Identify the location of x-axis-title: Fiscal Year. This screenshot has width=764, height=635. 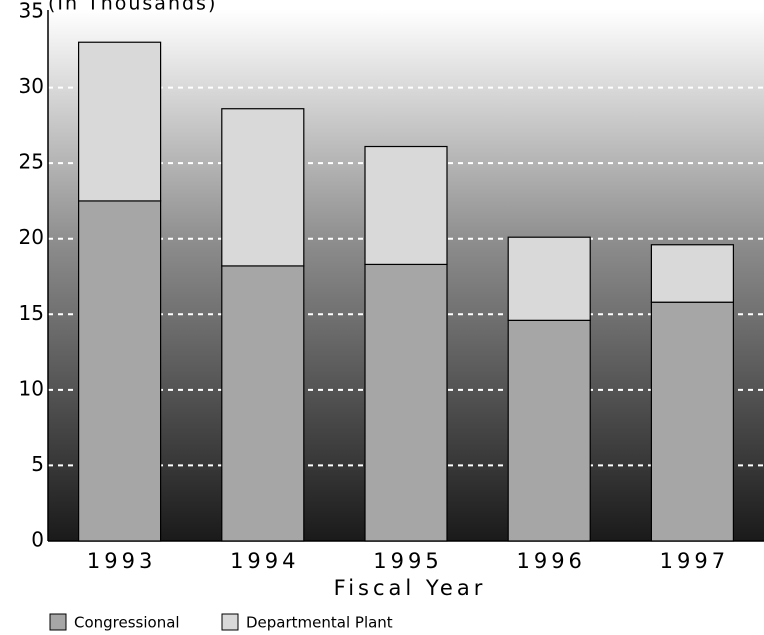
(410, 588).